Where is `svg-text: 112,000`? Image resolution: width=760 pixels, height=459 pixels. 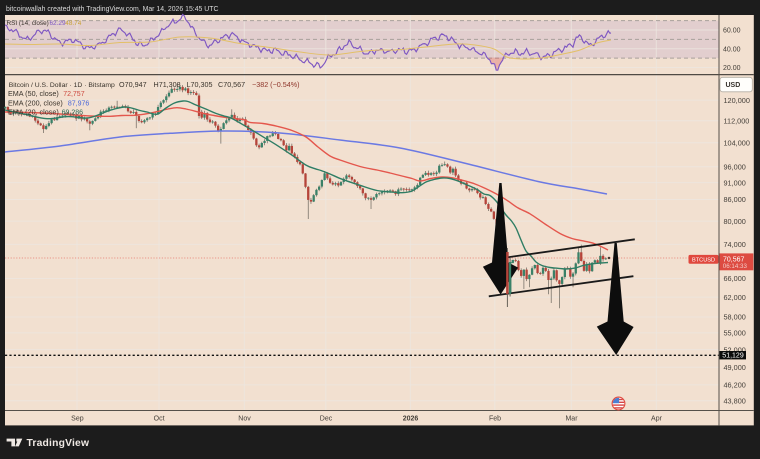 svg-text: 112,000 is located at coordinates (737, 120).